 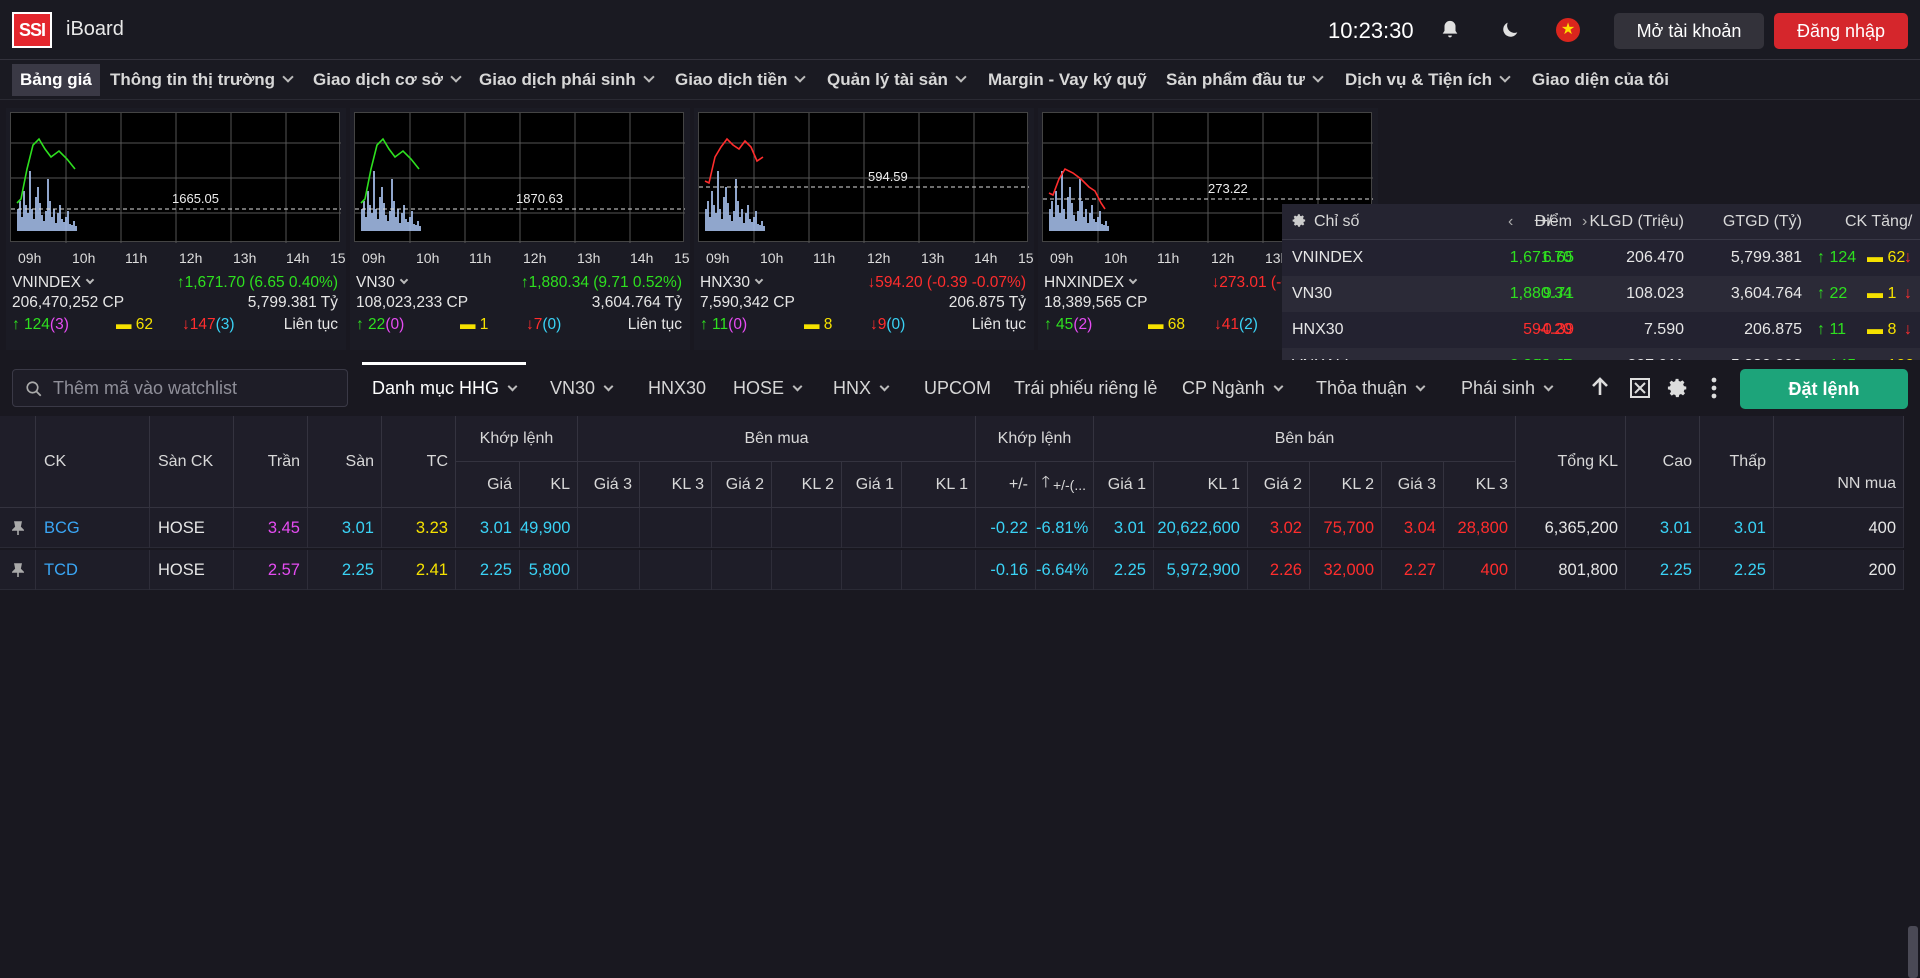 I want to click on col-change: +/-, so click(x=1006, y=485).